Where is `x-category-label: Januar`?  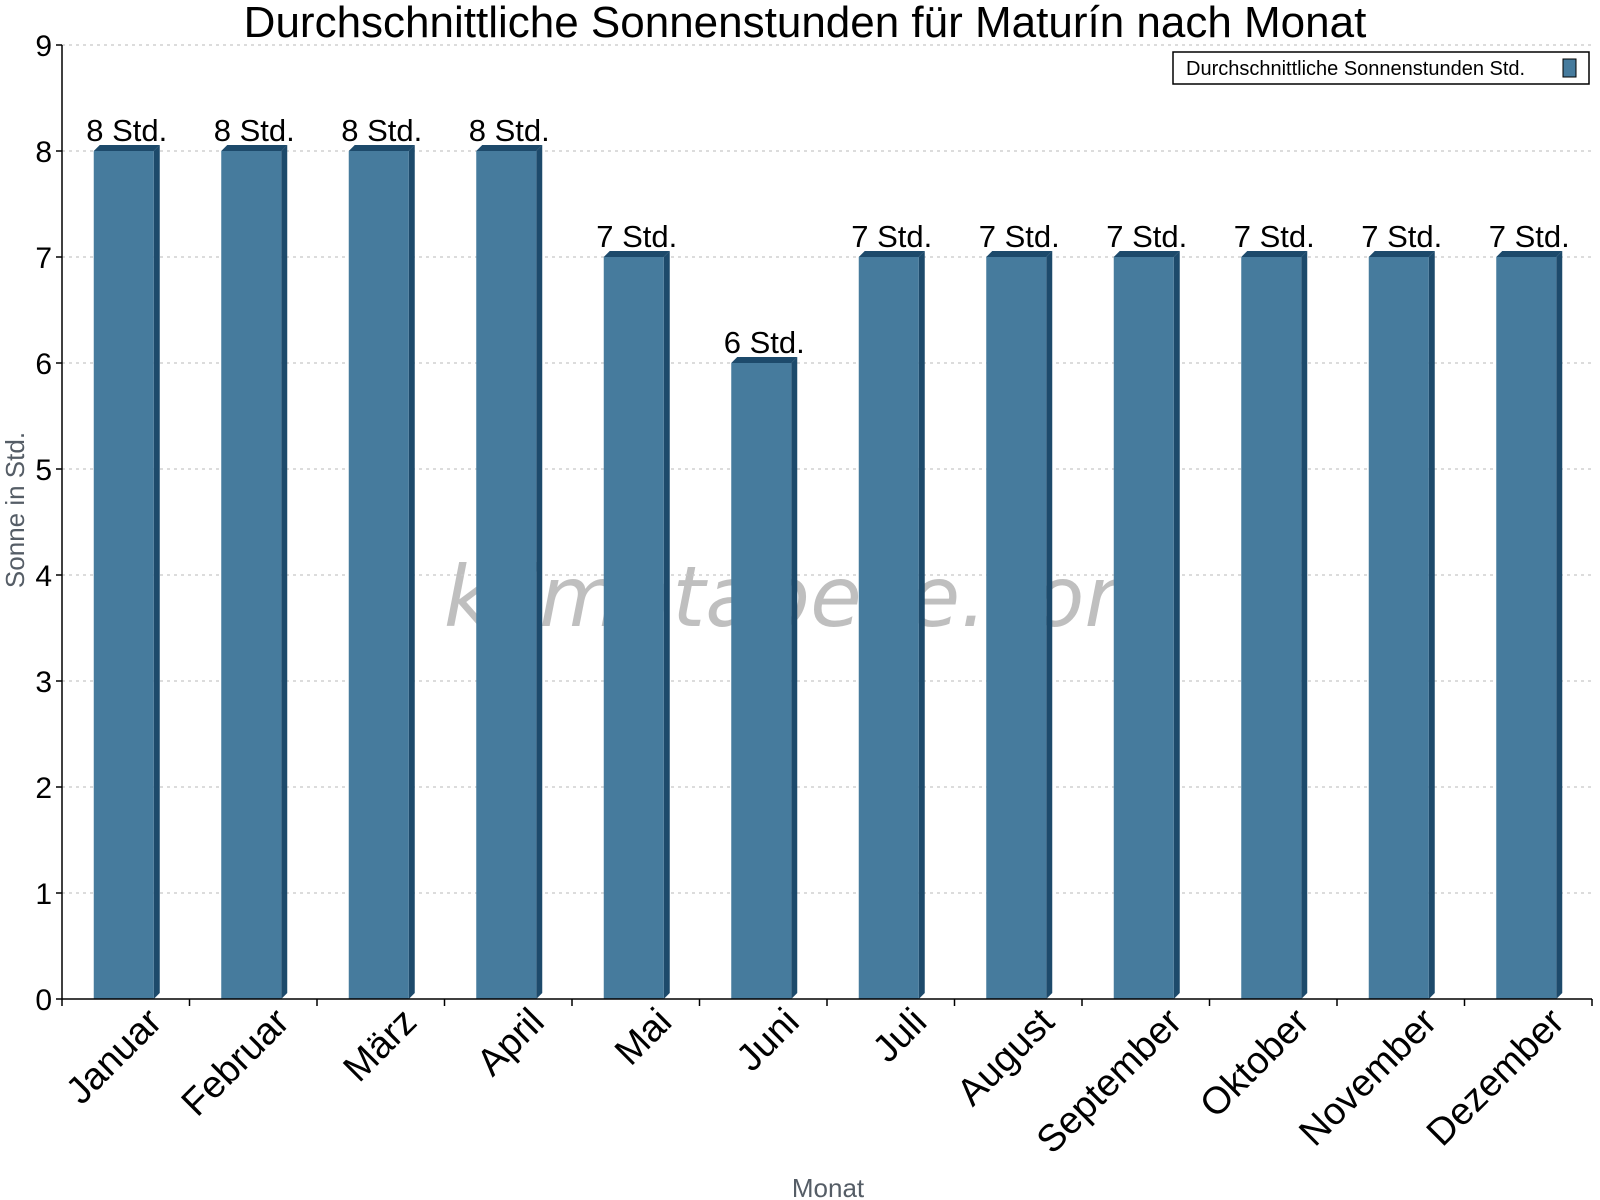 x-category-label: Januar is located at coordinates (114, 1056).